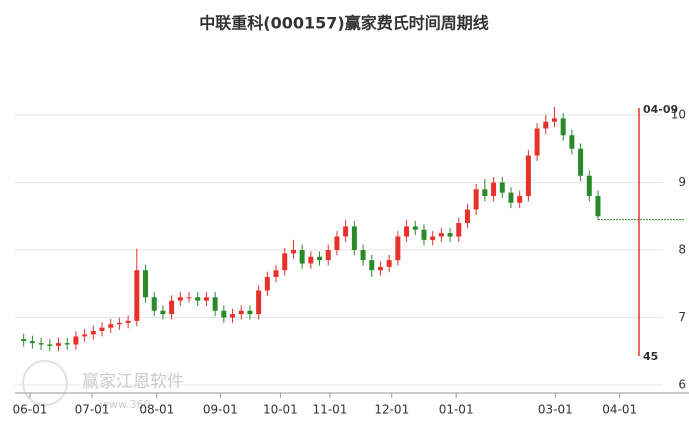 The image size is (689, 427). Describe the element at coordinates (678, 115) in the screenshot. I see `y-tick-label: 10` at that location.